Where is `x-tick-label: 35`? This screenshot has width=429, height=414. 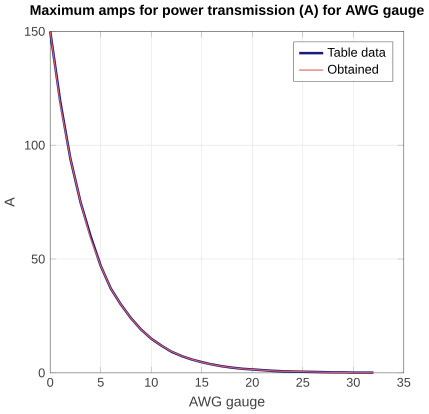 x-tick-label: 35 is located at coordinates (403, 382).